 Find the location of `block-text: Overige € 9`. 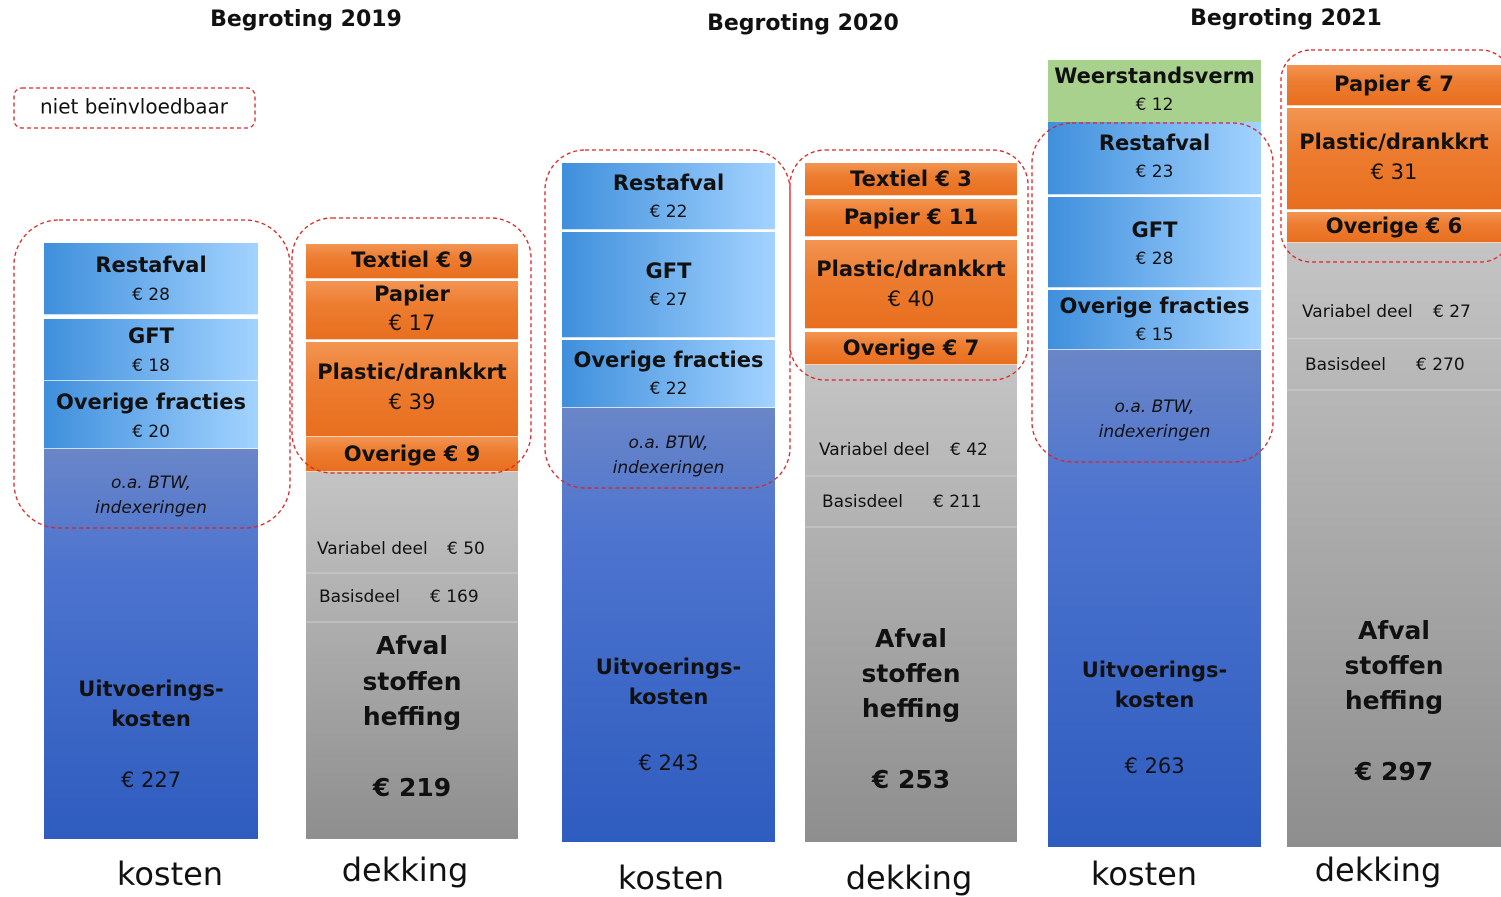

block-text: Overige € 9 is located at coordinates (412, 454).